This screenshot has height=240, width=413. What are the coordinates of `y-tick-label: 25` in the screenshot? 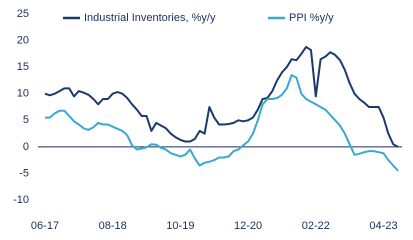 It's located at (23, 14).